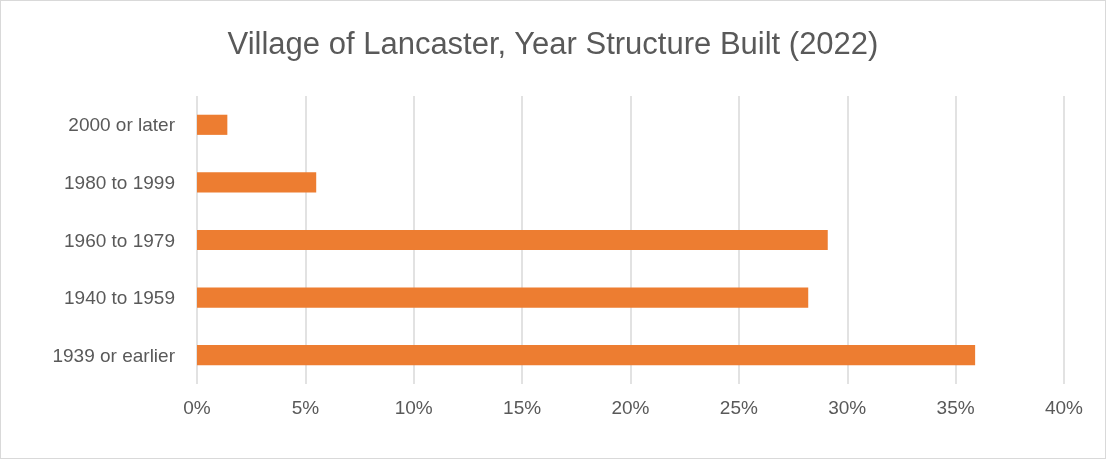 This screenshot has width=1106, height=459. I want to click on y-tick-label: 1940 to 1959, so click(119, 298).